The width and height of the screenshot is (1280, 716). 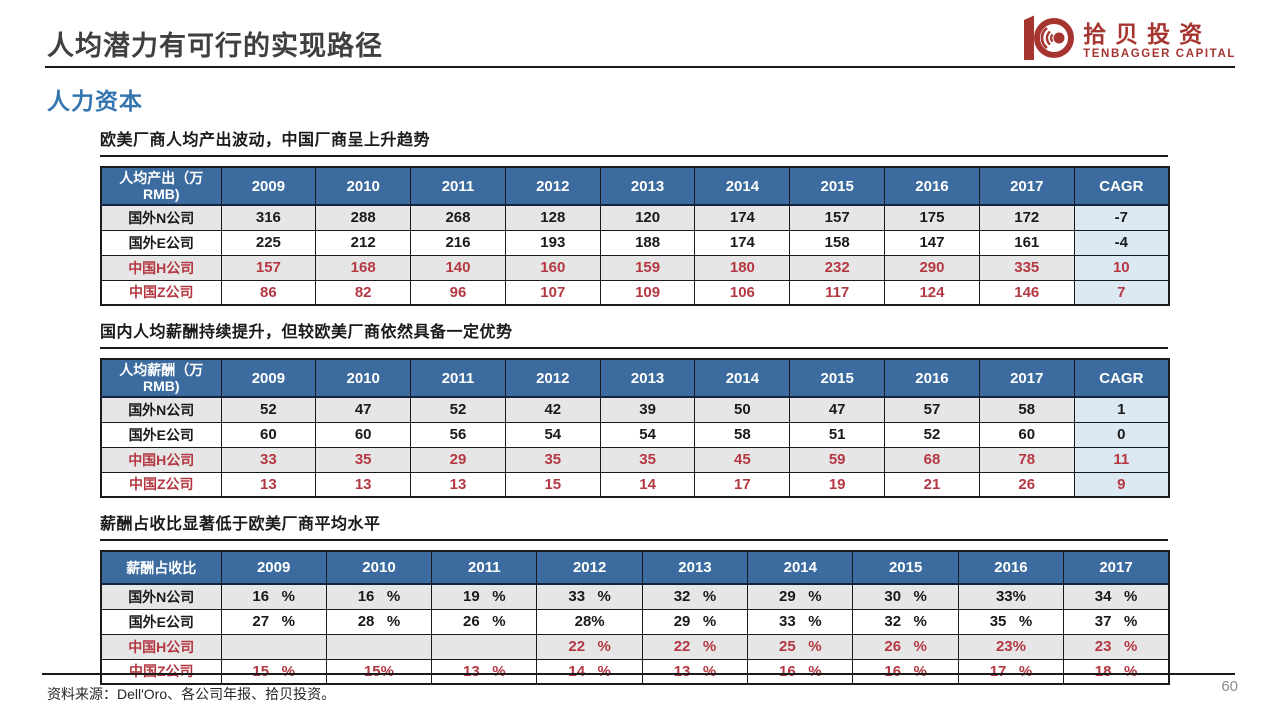 I want to click on table-cell: 161, so click(x=1026, y=242).